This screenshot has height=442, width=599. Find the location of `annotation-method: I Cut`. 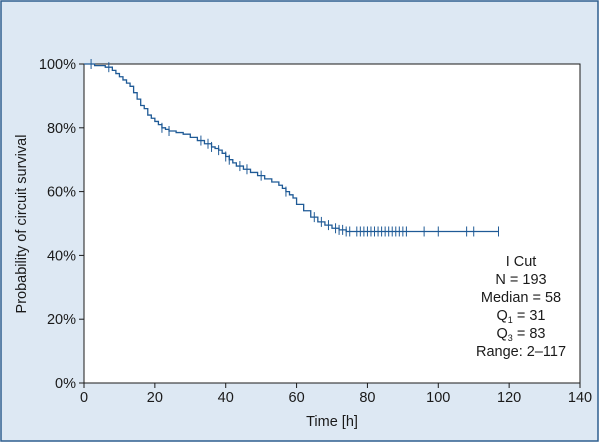

annotation-method: I Cut is located at coordinates (521, 262).